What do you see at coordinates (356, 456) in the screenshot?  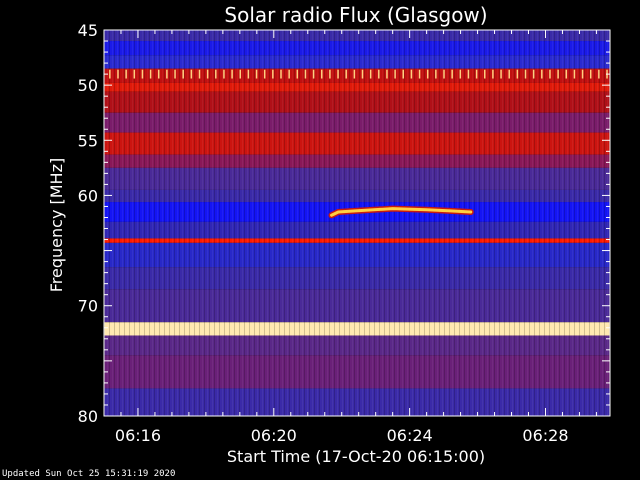 I see `x-axis-title: Start Time (17-Oct-20 06:15:00)` at bounding box center [356, 456].